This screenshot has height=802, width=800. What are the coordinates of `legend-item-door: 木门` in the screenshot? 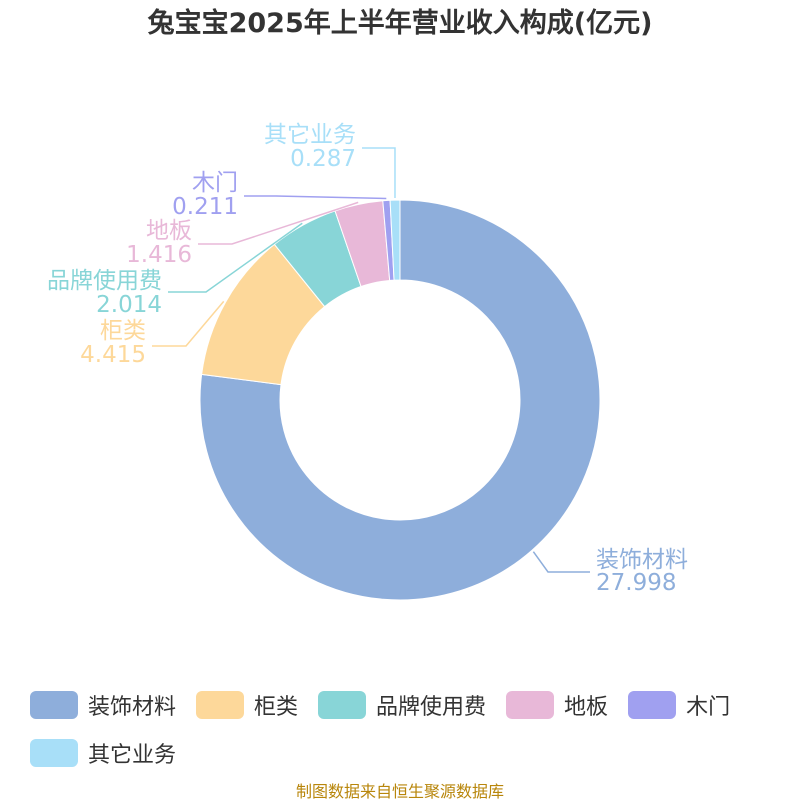 It's located at (679, 705).